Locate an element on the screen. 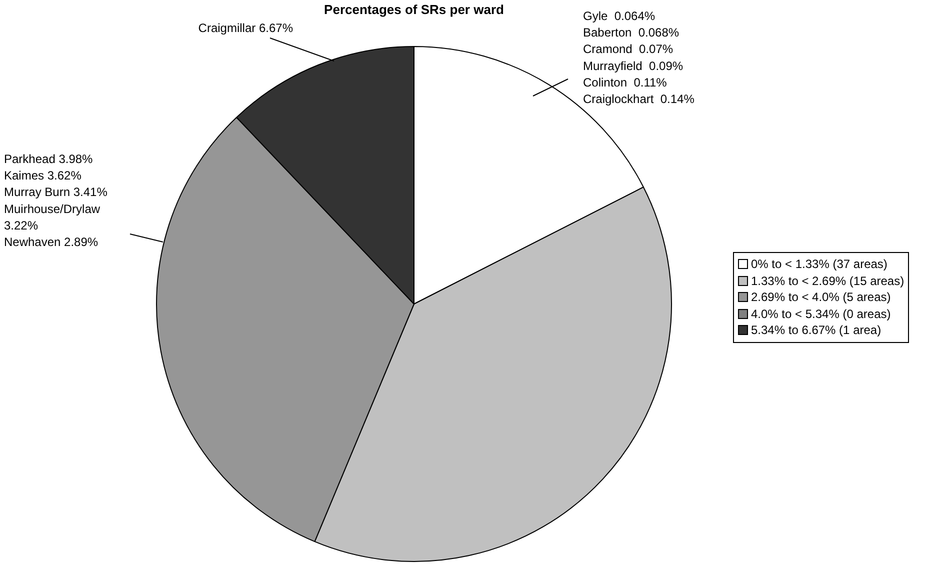 The width and height of the screenshot is (933, 564). legend-label: 5.34% to 6.67% (1 area) is located at coordinates (816, 330).